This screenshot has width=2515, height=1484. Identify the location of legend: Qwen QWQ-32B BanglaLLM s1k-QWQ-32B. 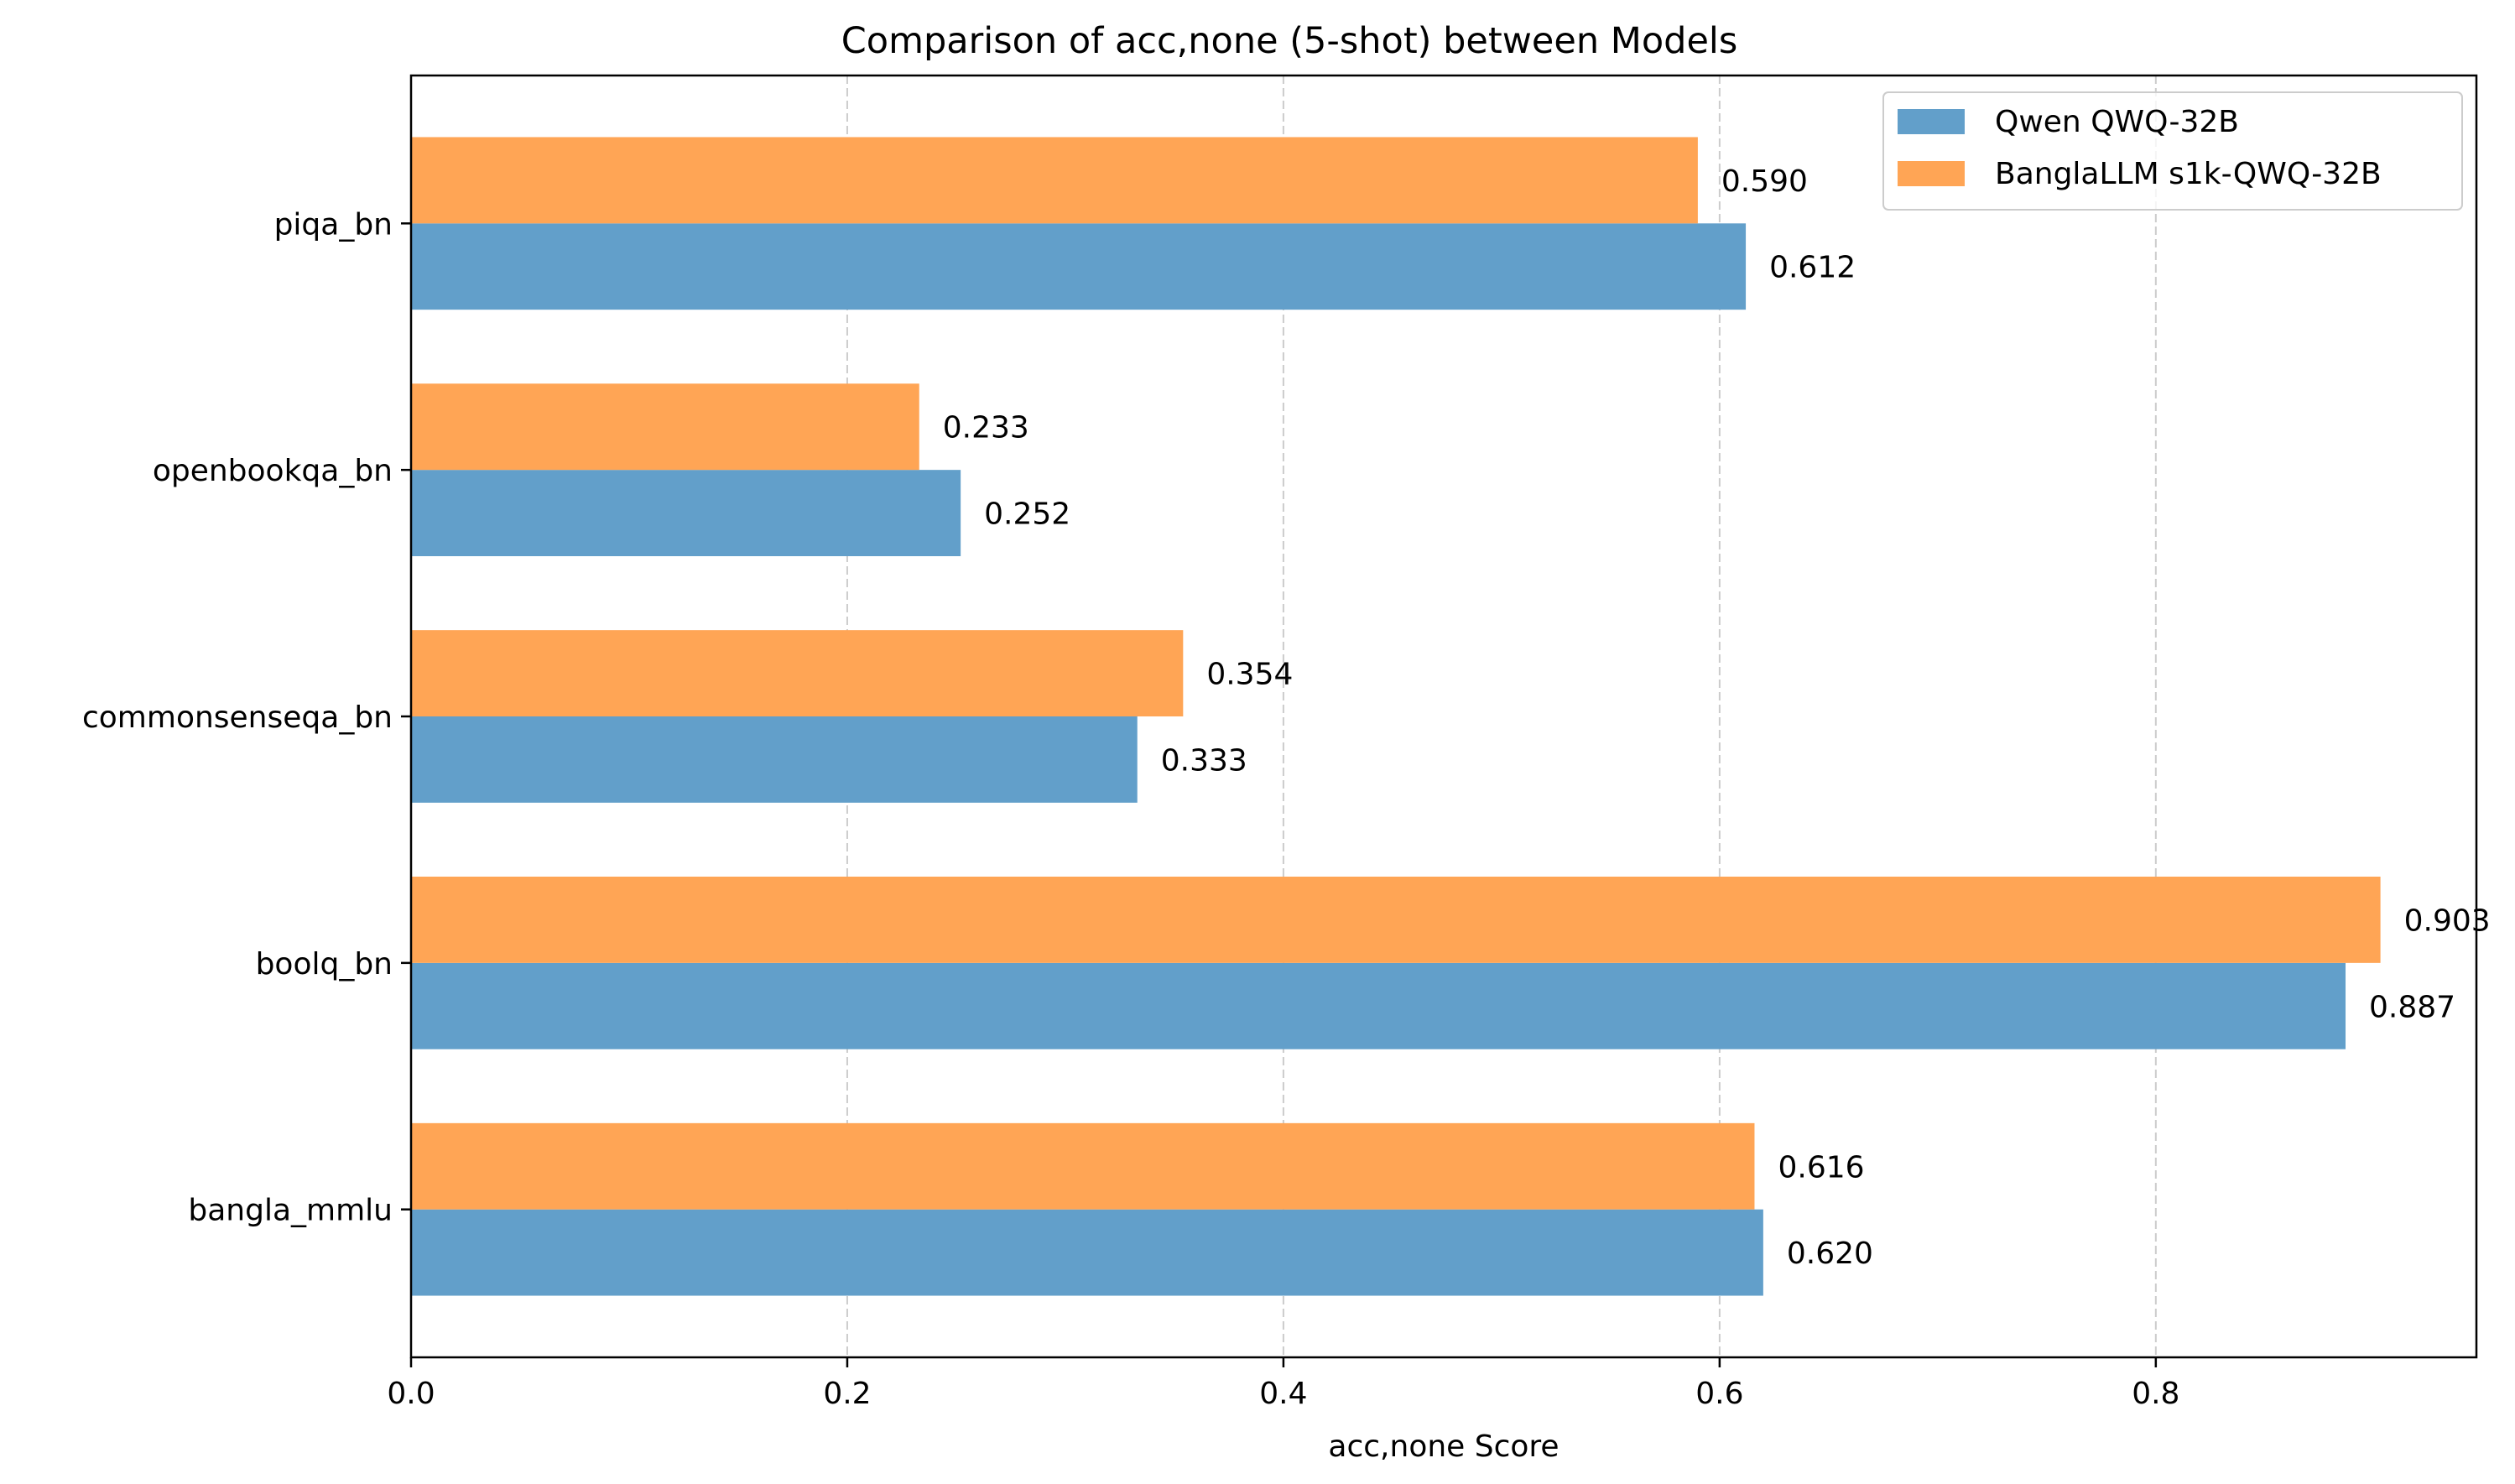
(2172, 151).